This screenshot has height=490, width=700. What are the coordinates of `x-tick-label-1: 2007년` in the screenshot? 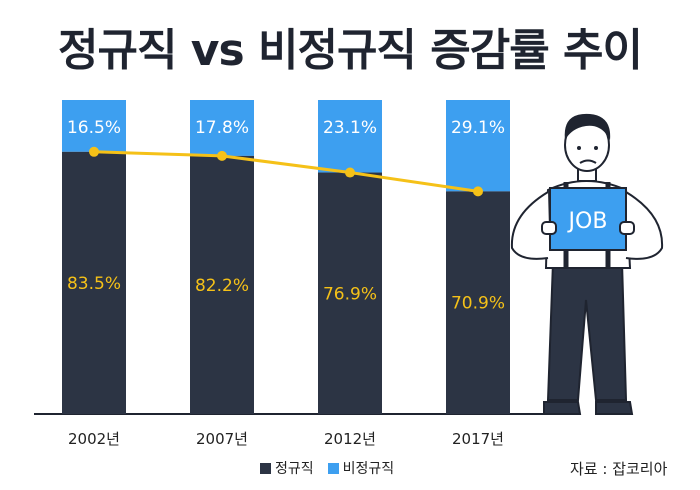 It's located at (222, 439).